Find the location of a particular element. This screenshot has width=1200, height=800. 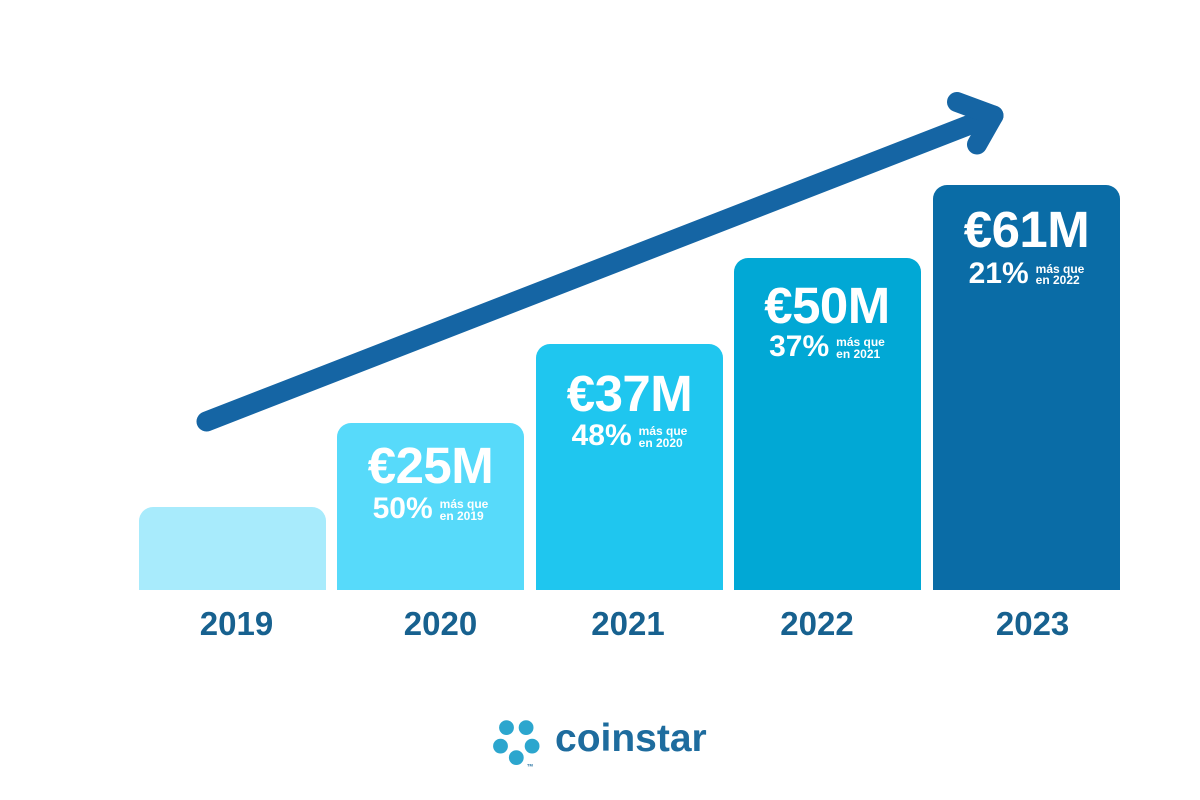

svg-text: TM is located at coordinates (530, 765).